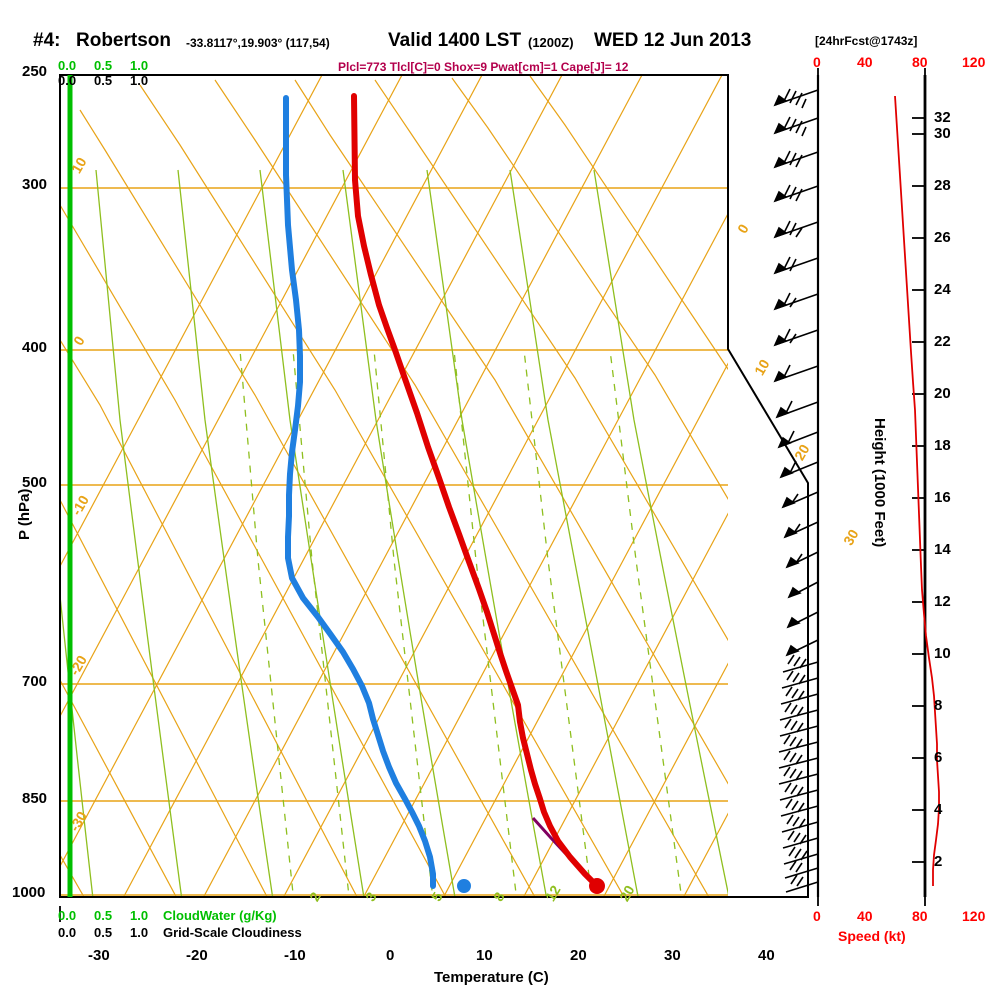 This screenshot has height=1000, width=1000. What do you see at coordinates (258, 43) in the screenshot?
I see `station-coordinates: -33.8117°,19.903° (117,54)` at bounding box center [258, 43].